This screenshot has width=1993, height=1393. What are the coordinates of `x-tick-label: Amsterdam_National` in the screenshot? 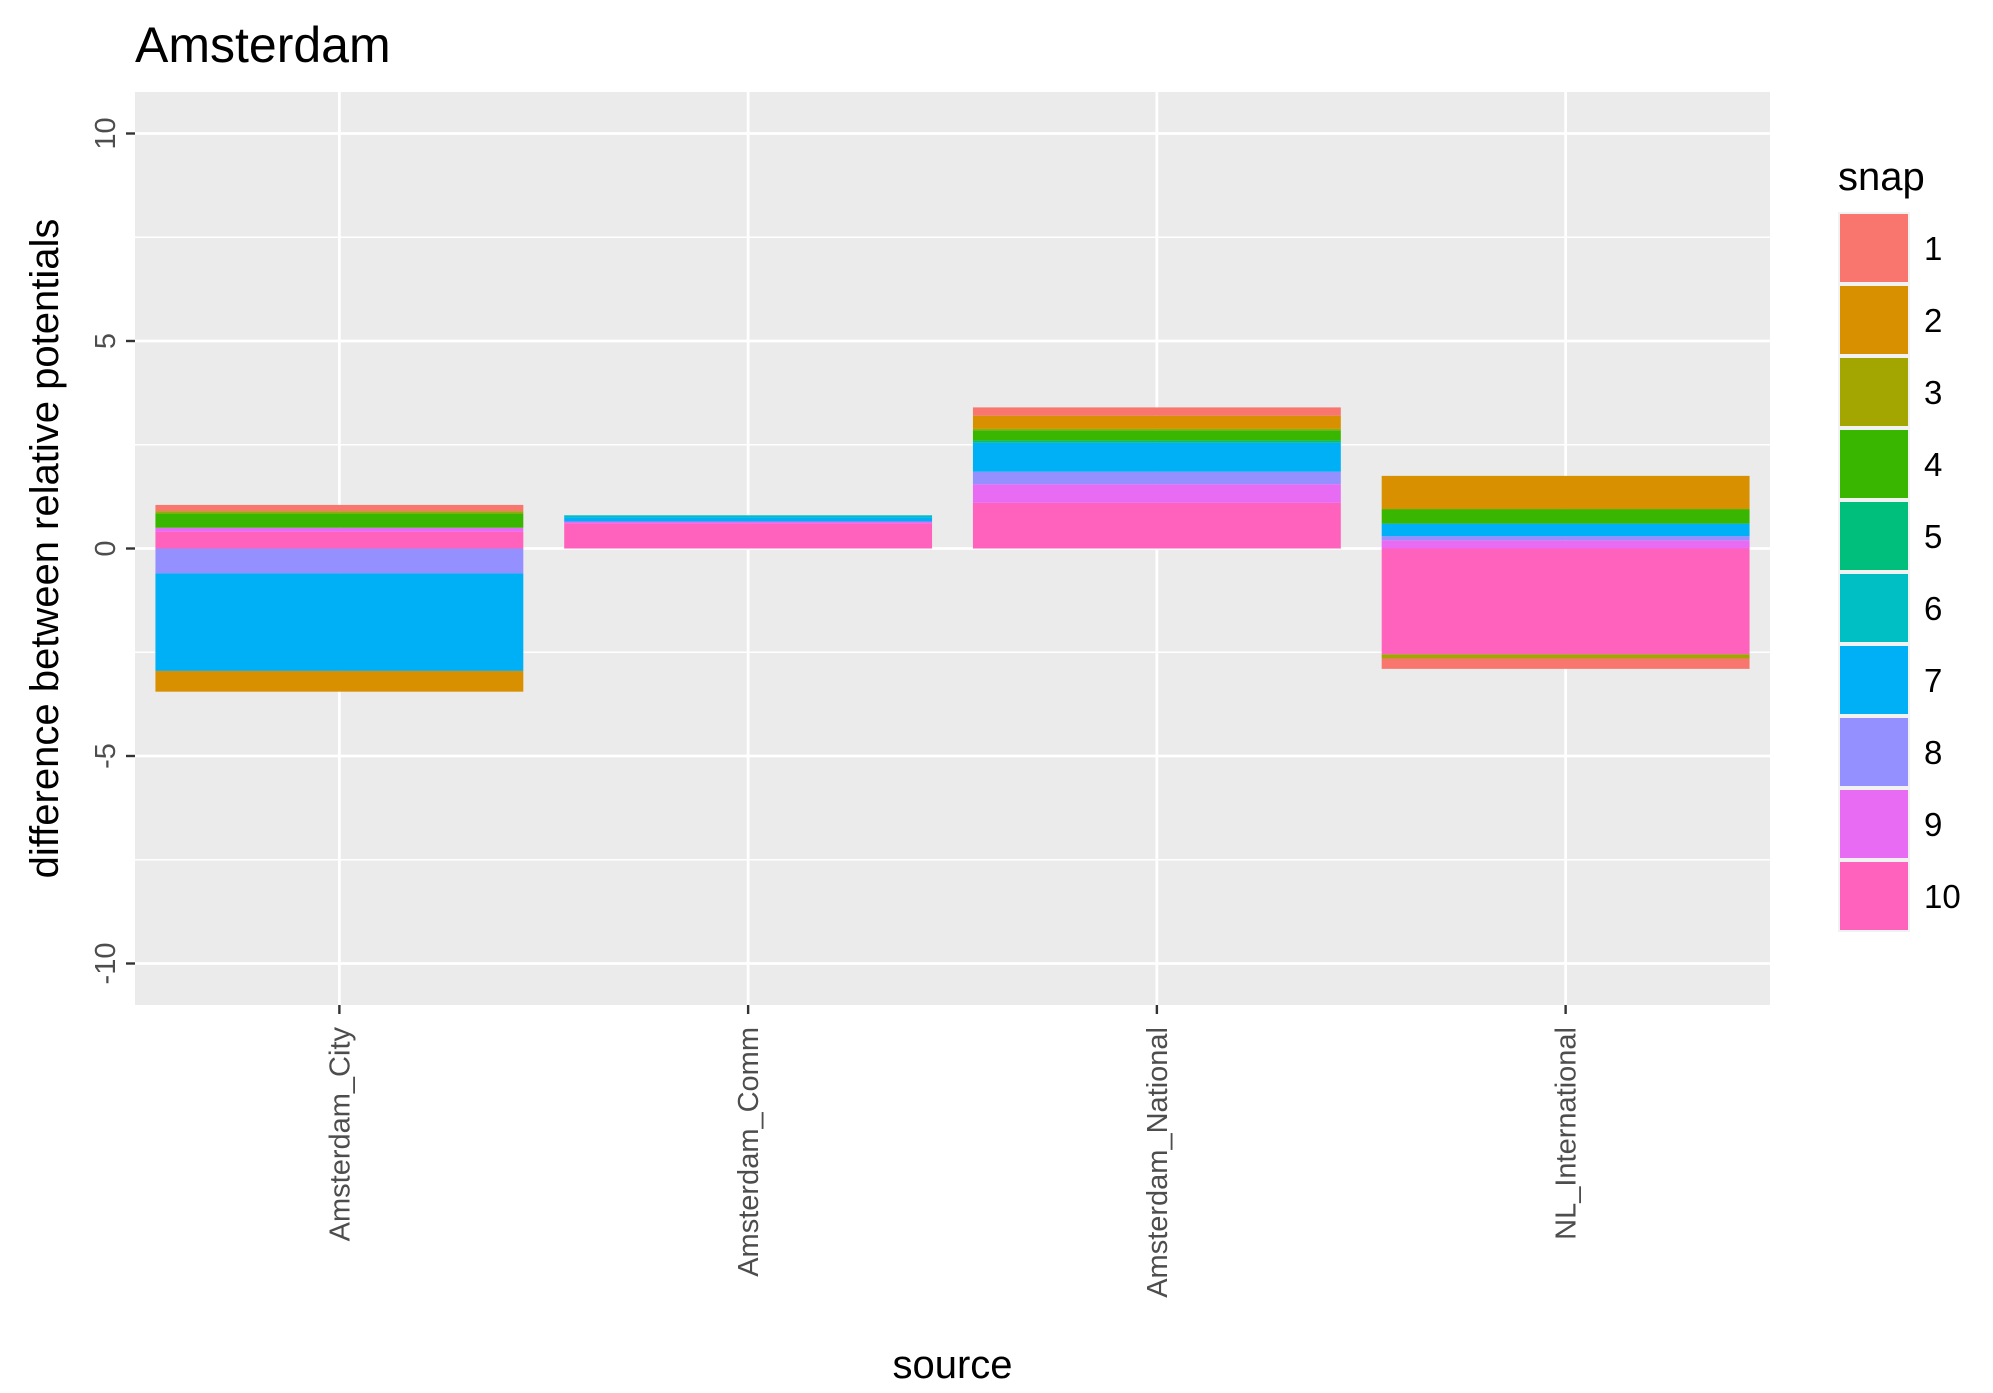 It's located at (1158, 1162).